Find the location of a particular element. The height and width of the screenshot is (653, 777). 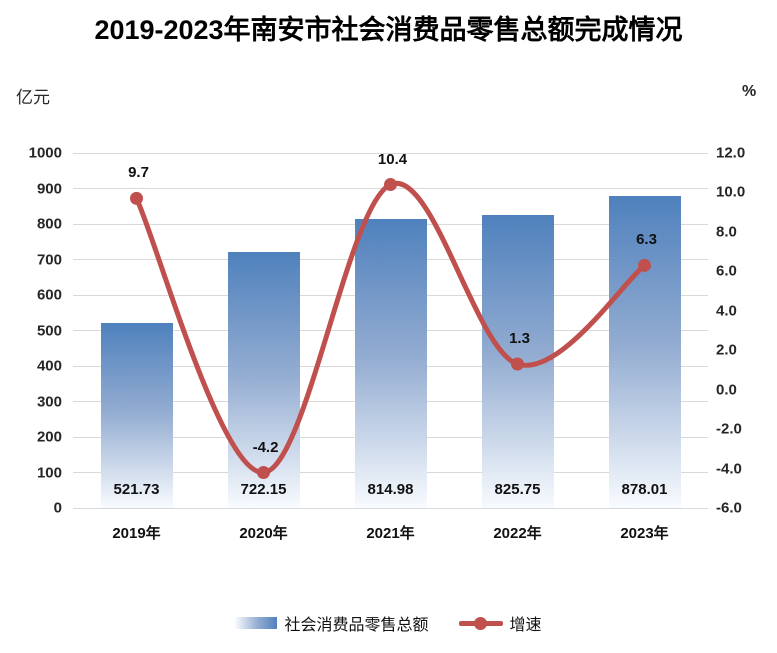

line-marker-swatch is located at coordinates (480, 623).